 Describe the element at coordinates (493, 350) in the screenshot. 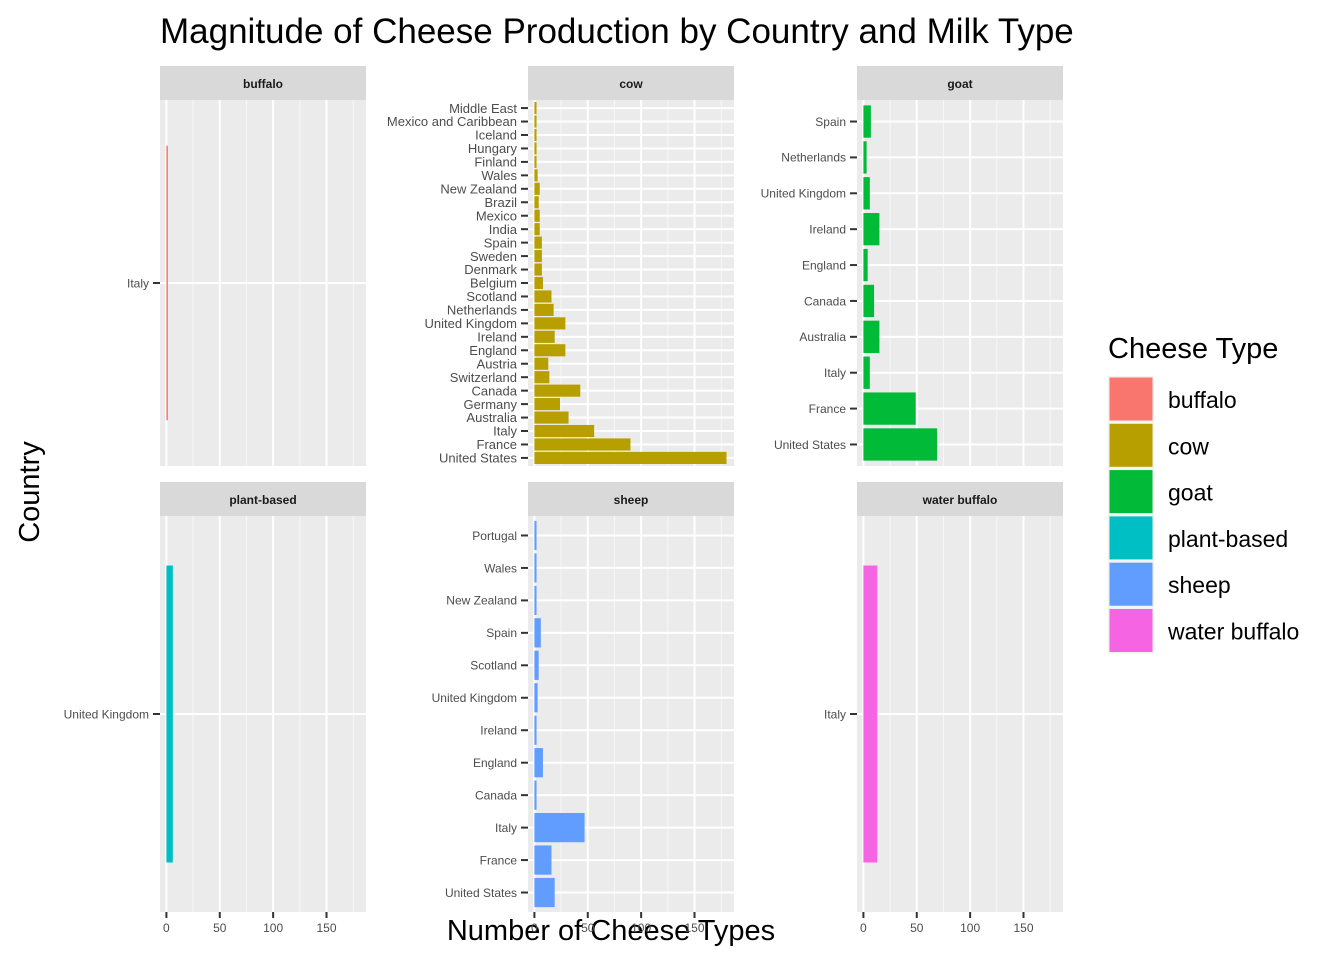

I see `y-tick-label: England` at that location.